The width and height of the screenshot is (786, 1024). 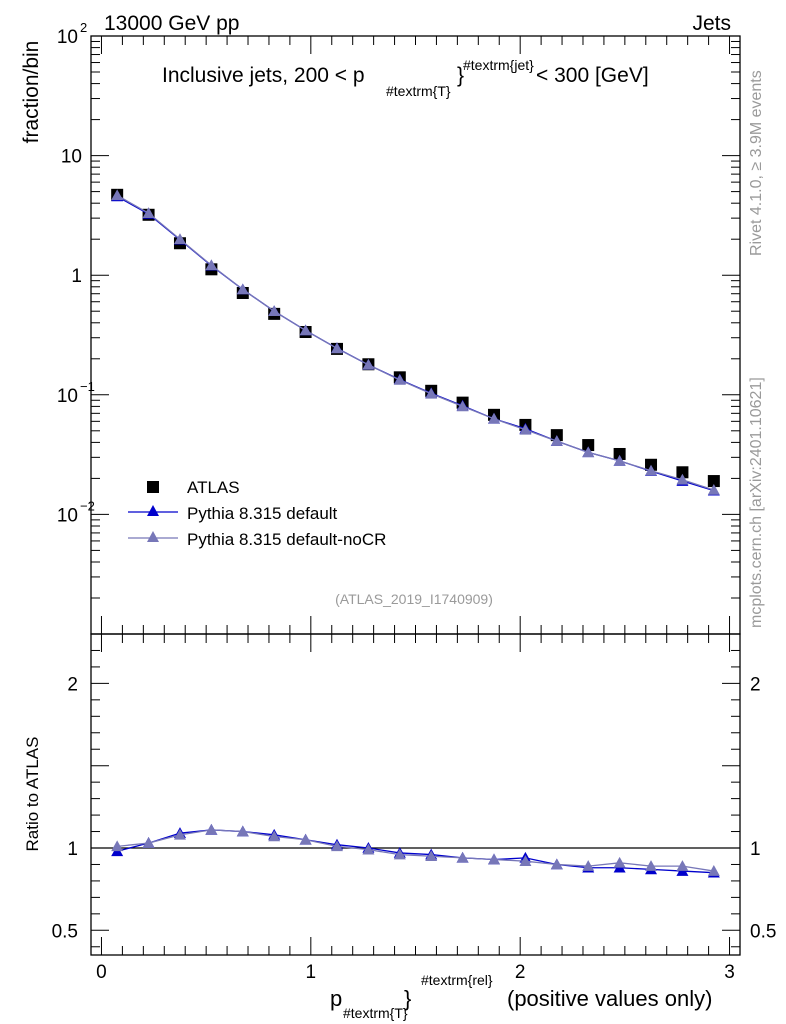 What do you see at coordinates (87, 505) in the screenshot?
I see `y-tick-label-exponent: −2` at bounding box center [87, 505].